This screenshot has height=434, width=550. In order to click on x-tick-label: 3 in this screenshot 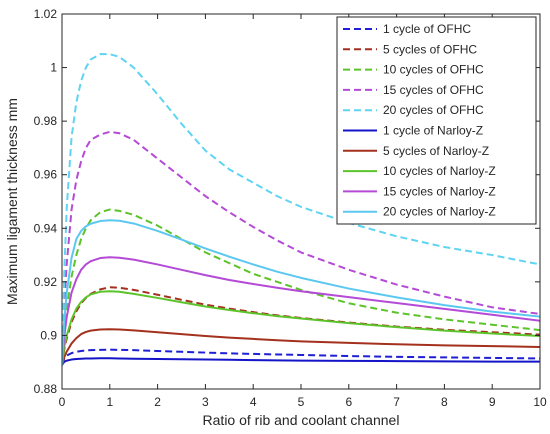, I will do `click(205, 402)`.